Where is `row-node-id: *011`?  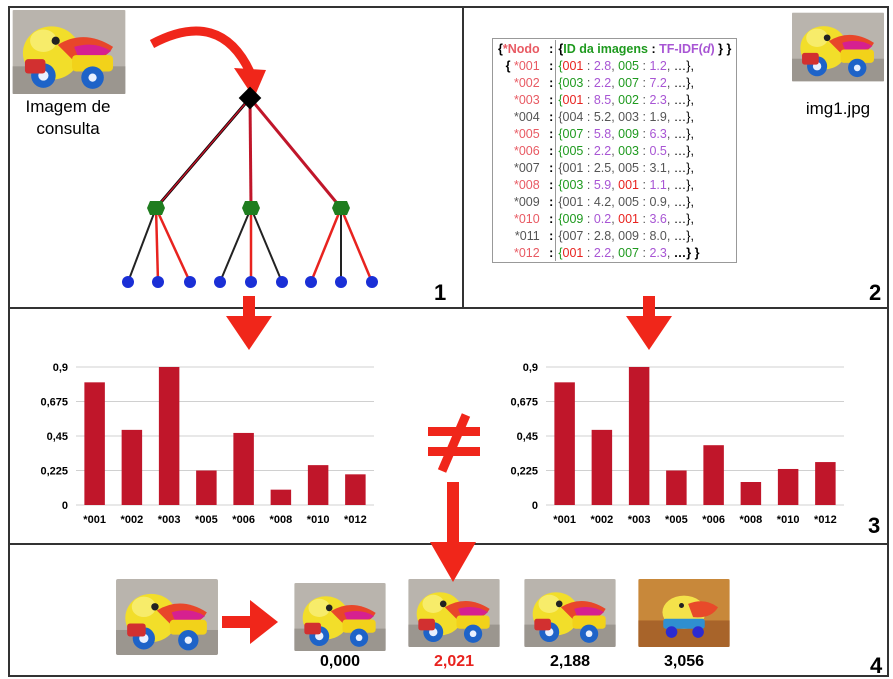
row-node-id: *011 is located at coordinates (527, 235).